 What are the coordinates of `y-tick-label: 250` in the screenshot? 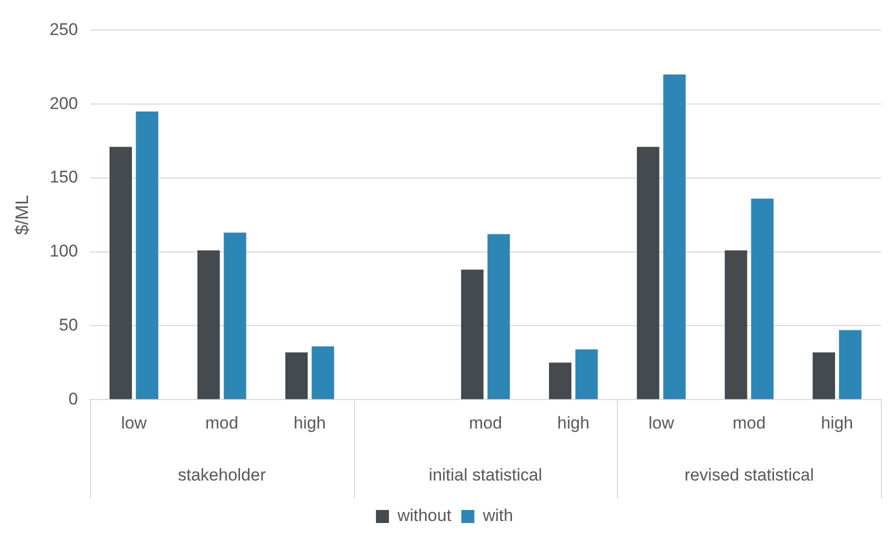 It's located at (64, 29).